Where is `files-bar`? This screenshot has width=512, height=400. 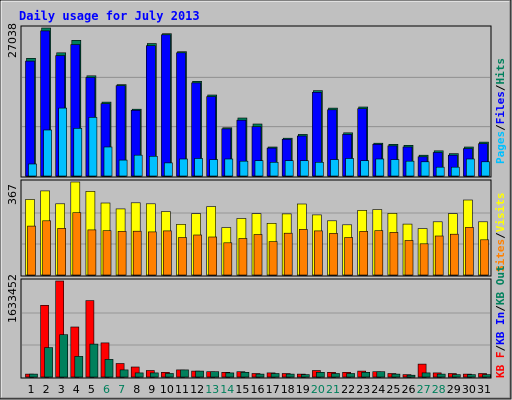 files-bar is located at coordinates (30, 118).